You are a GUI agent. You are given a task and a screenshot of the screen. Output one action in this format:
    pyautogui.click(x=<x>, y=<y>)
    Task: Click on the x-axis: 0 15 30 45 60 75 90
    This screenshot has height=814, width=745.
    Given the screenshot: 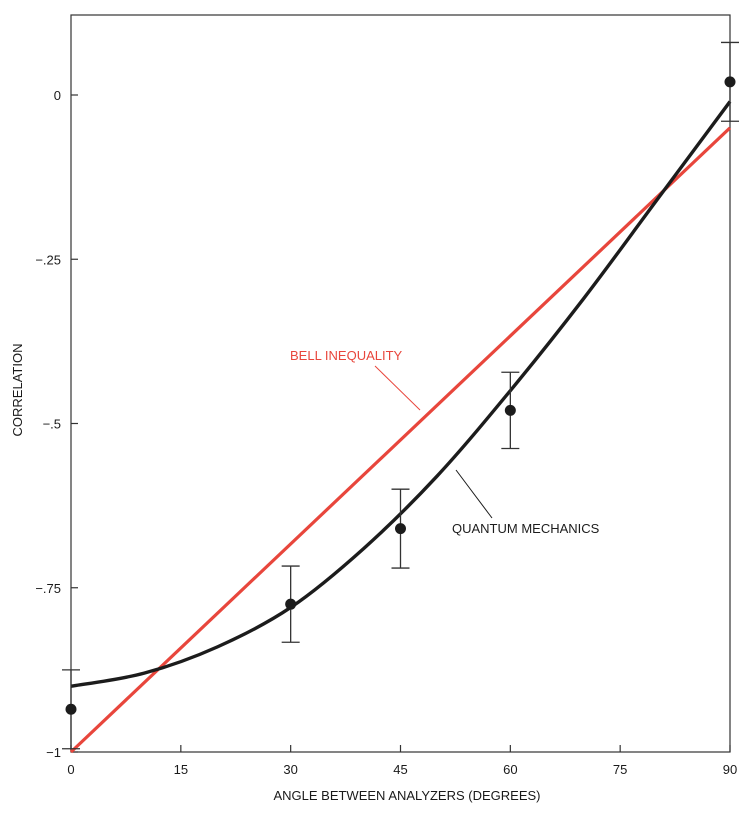 What is the action you would take?
    pyautogui.click(x=402, y=761)
    